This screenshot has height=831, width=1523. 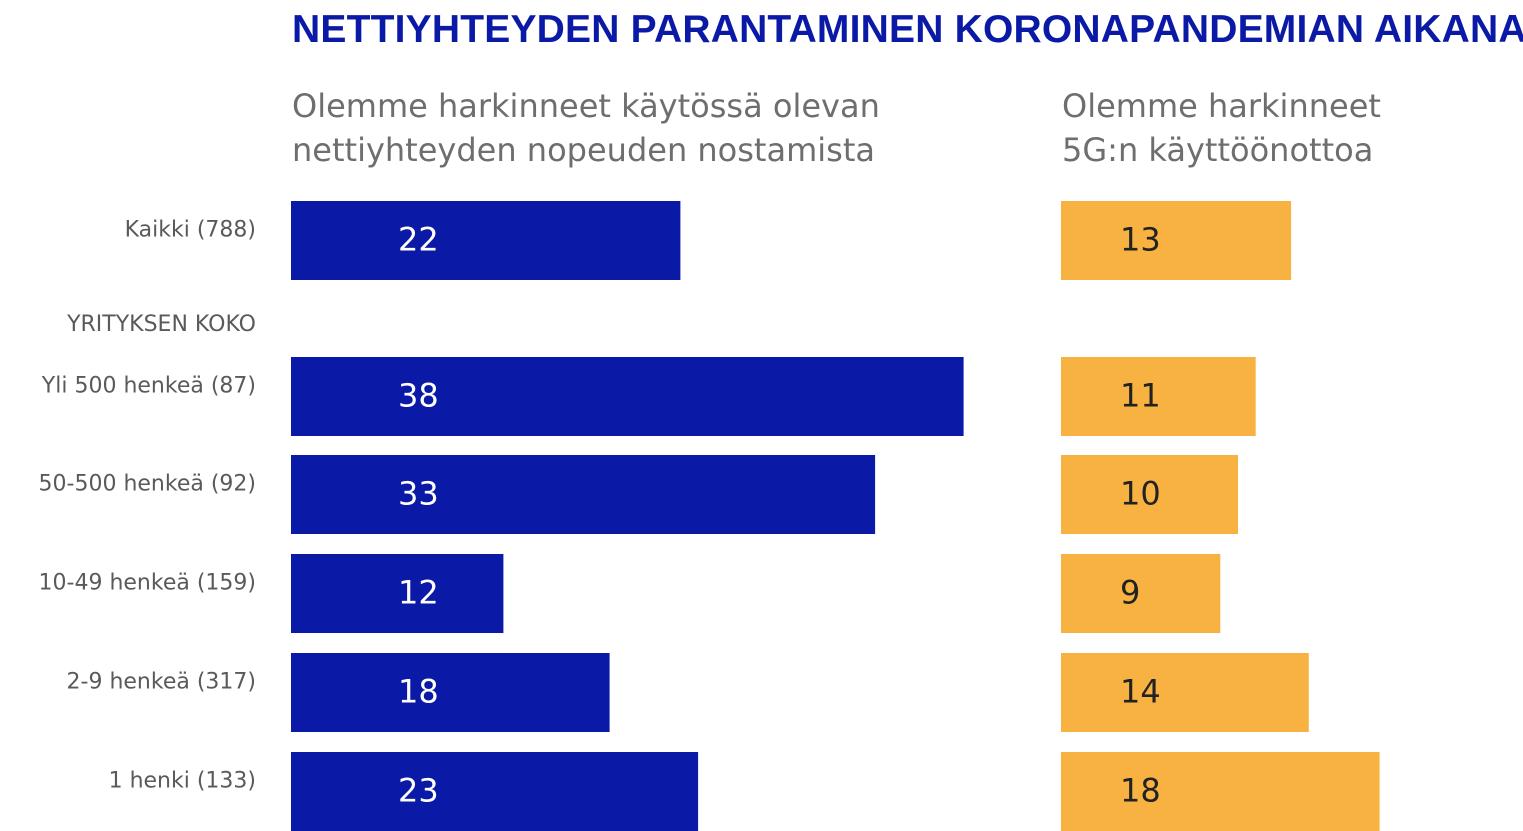 I want to click on category-label: Kaikki (788), so click(x=190, y=230).